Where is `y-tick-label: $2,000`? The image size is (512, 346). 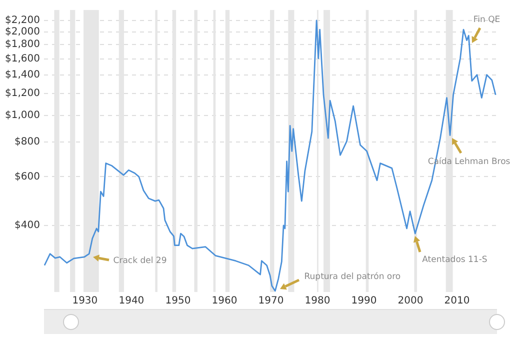 y-tick-label: $2,000 is located at coordinates (22, 32).